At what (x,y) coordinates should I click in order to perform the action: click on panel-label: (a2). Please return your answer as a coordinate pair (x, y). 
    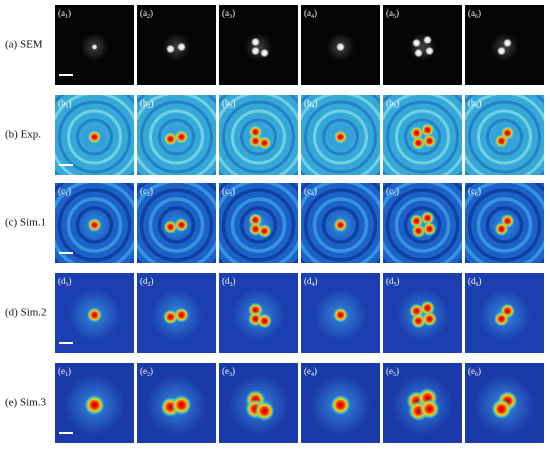
    Looking at the image, I should click on (146, 14).